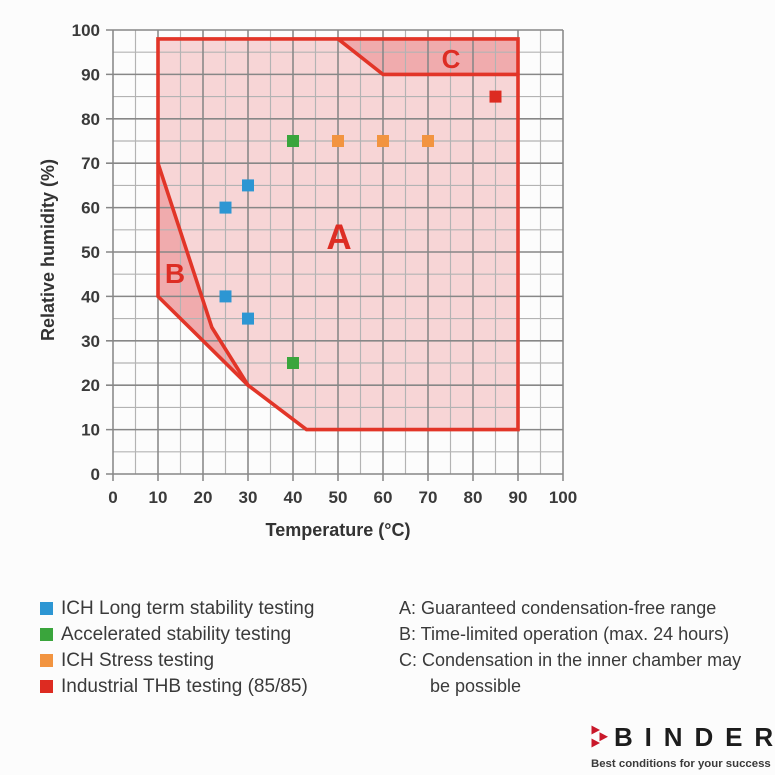  I want to click on svg-text: A, so click(338, 237).